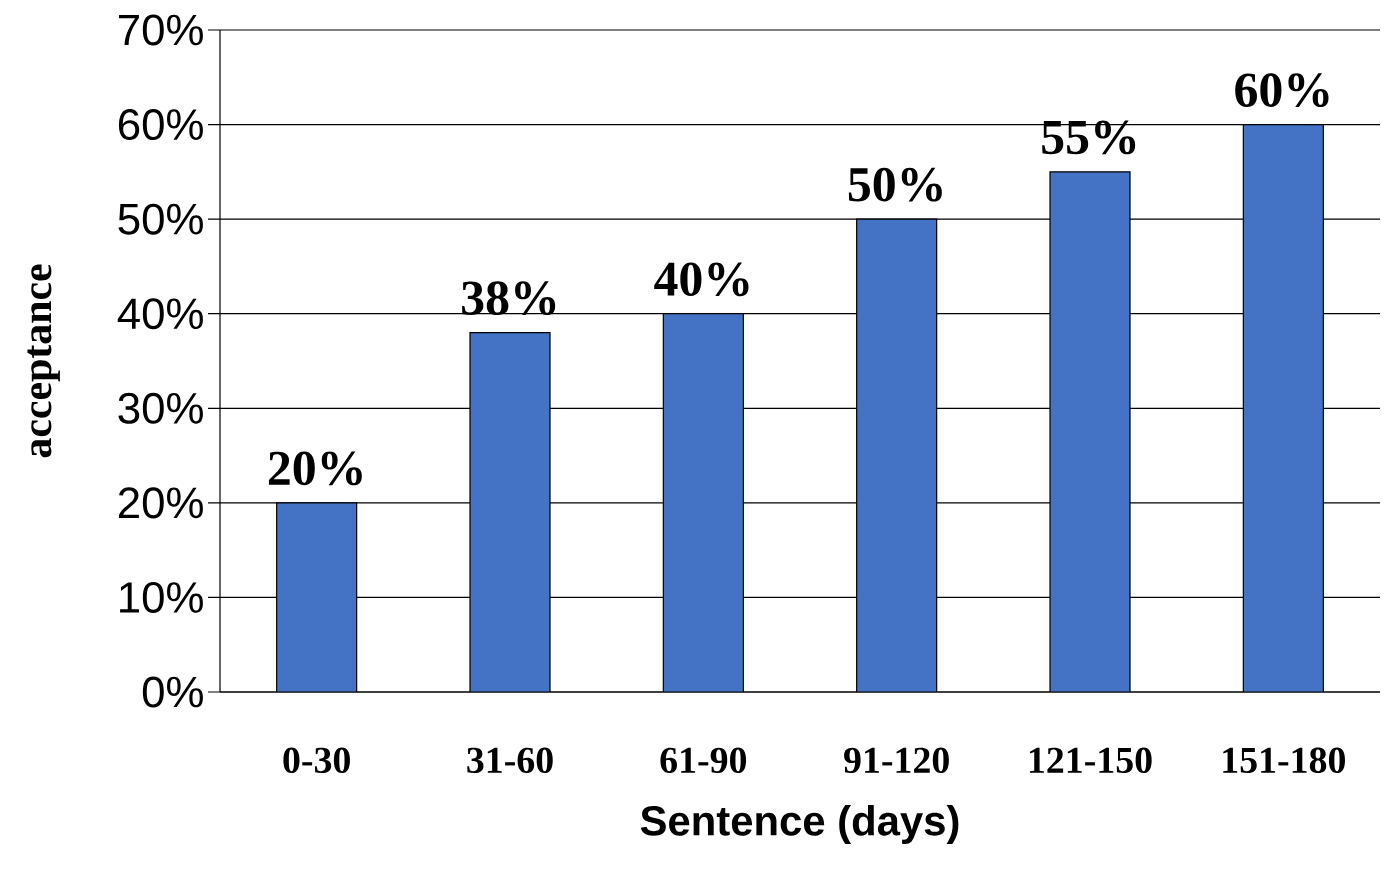 Image resolution: width=1388 pixels, height=880 pixels. I want to click on data-label: 40%, so click(701, 279).